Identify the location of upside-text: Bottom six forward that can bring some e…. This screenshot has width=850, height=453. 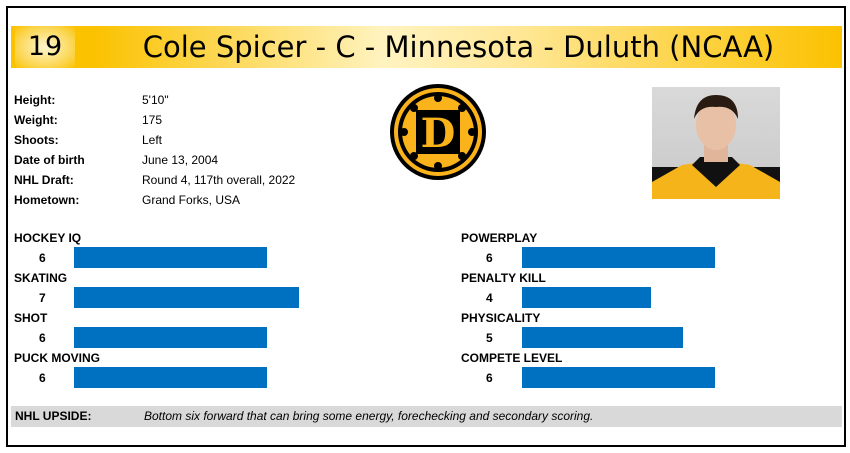
(369, 416).